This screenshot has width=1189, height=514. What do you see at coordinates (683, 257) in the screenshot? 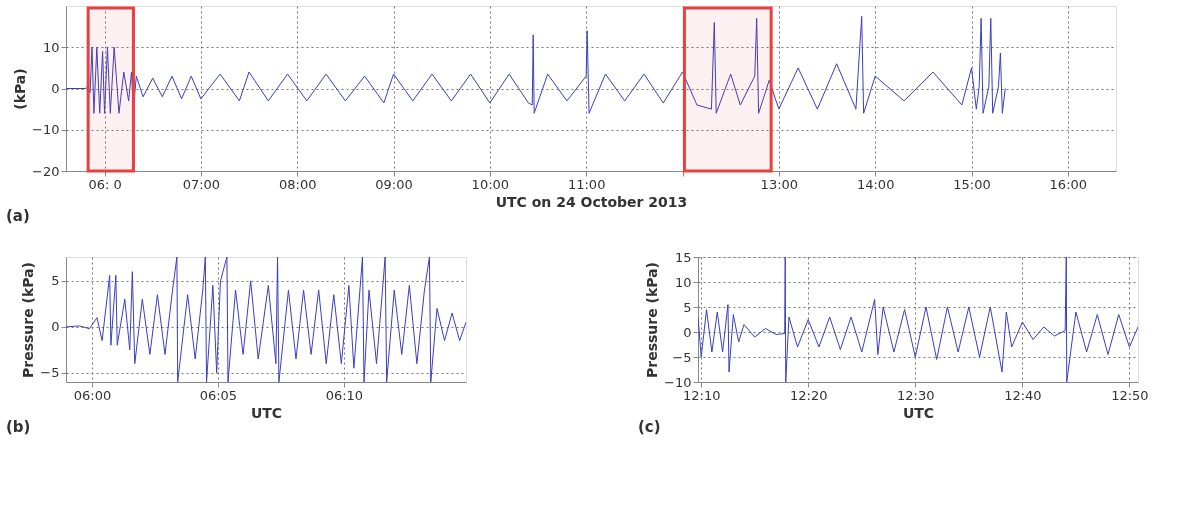
I see `y-tick-label: 15` at bounding box center [683, 257].